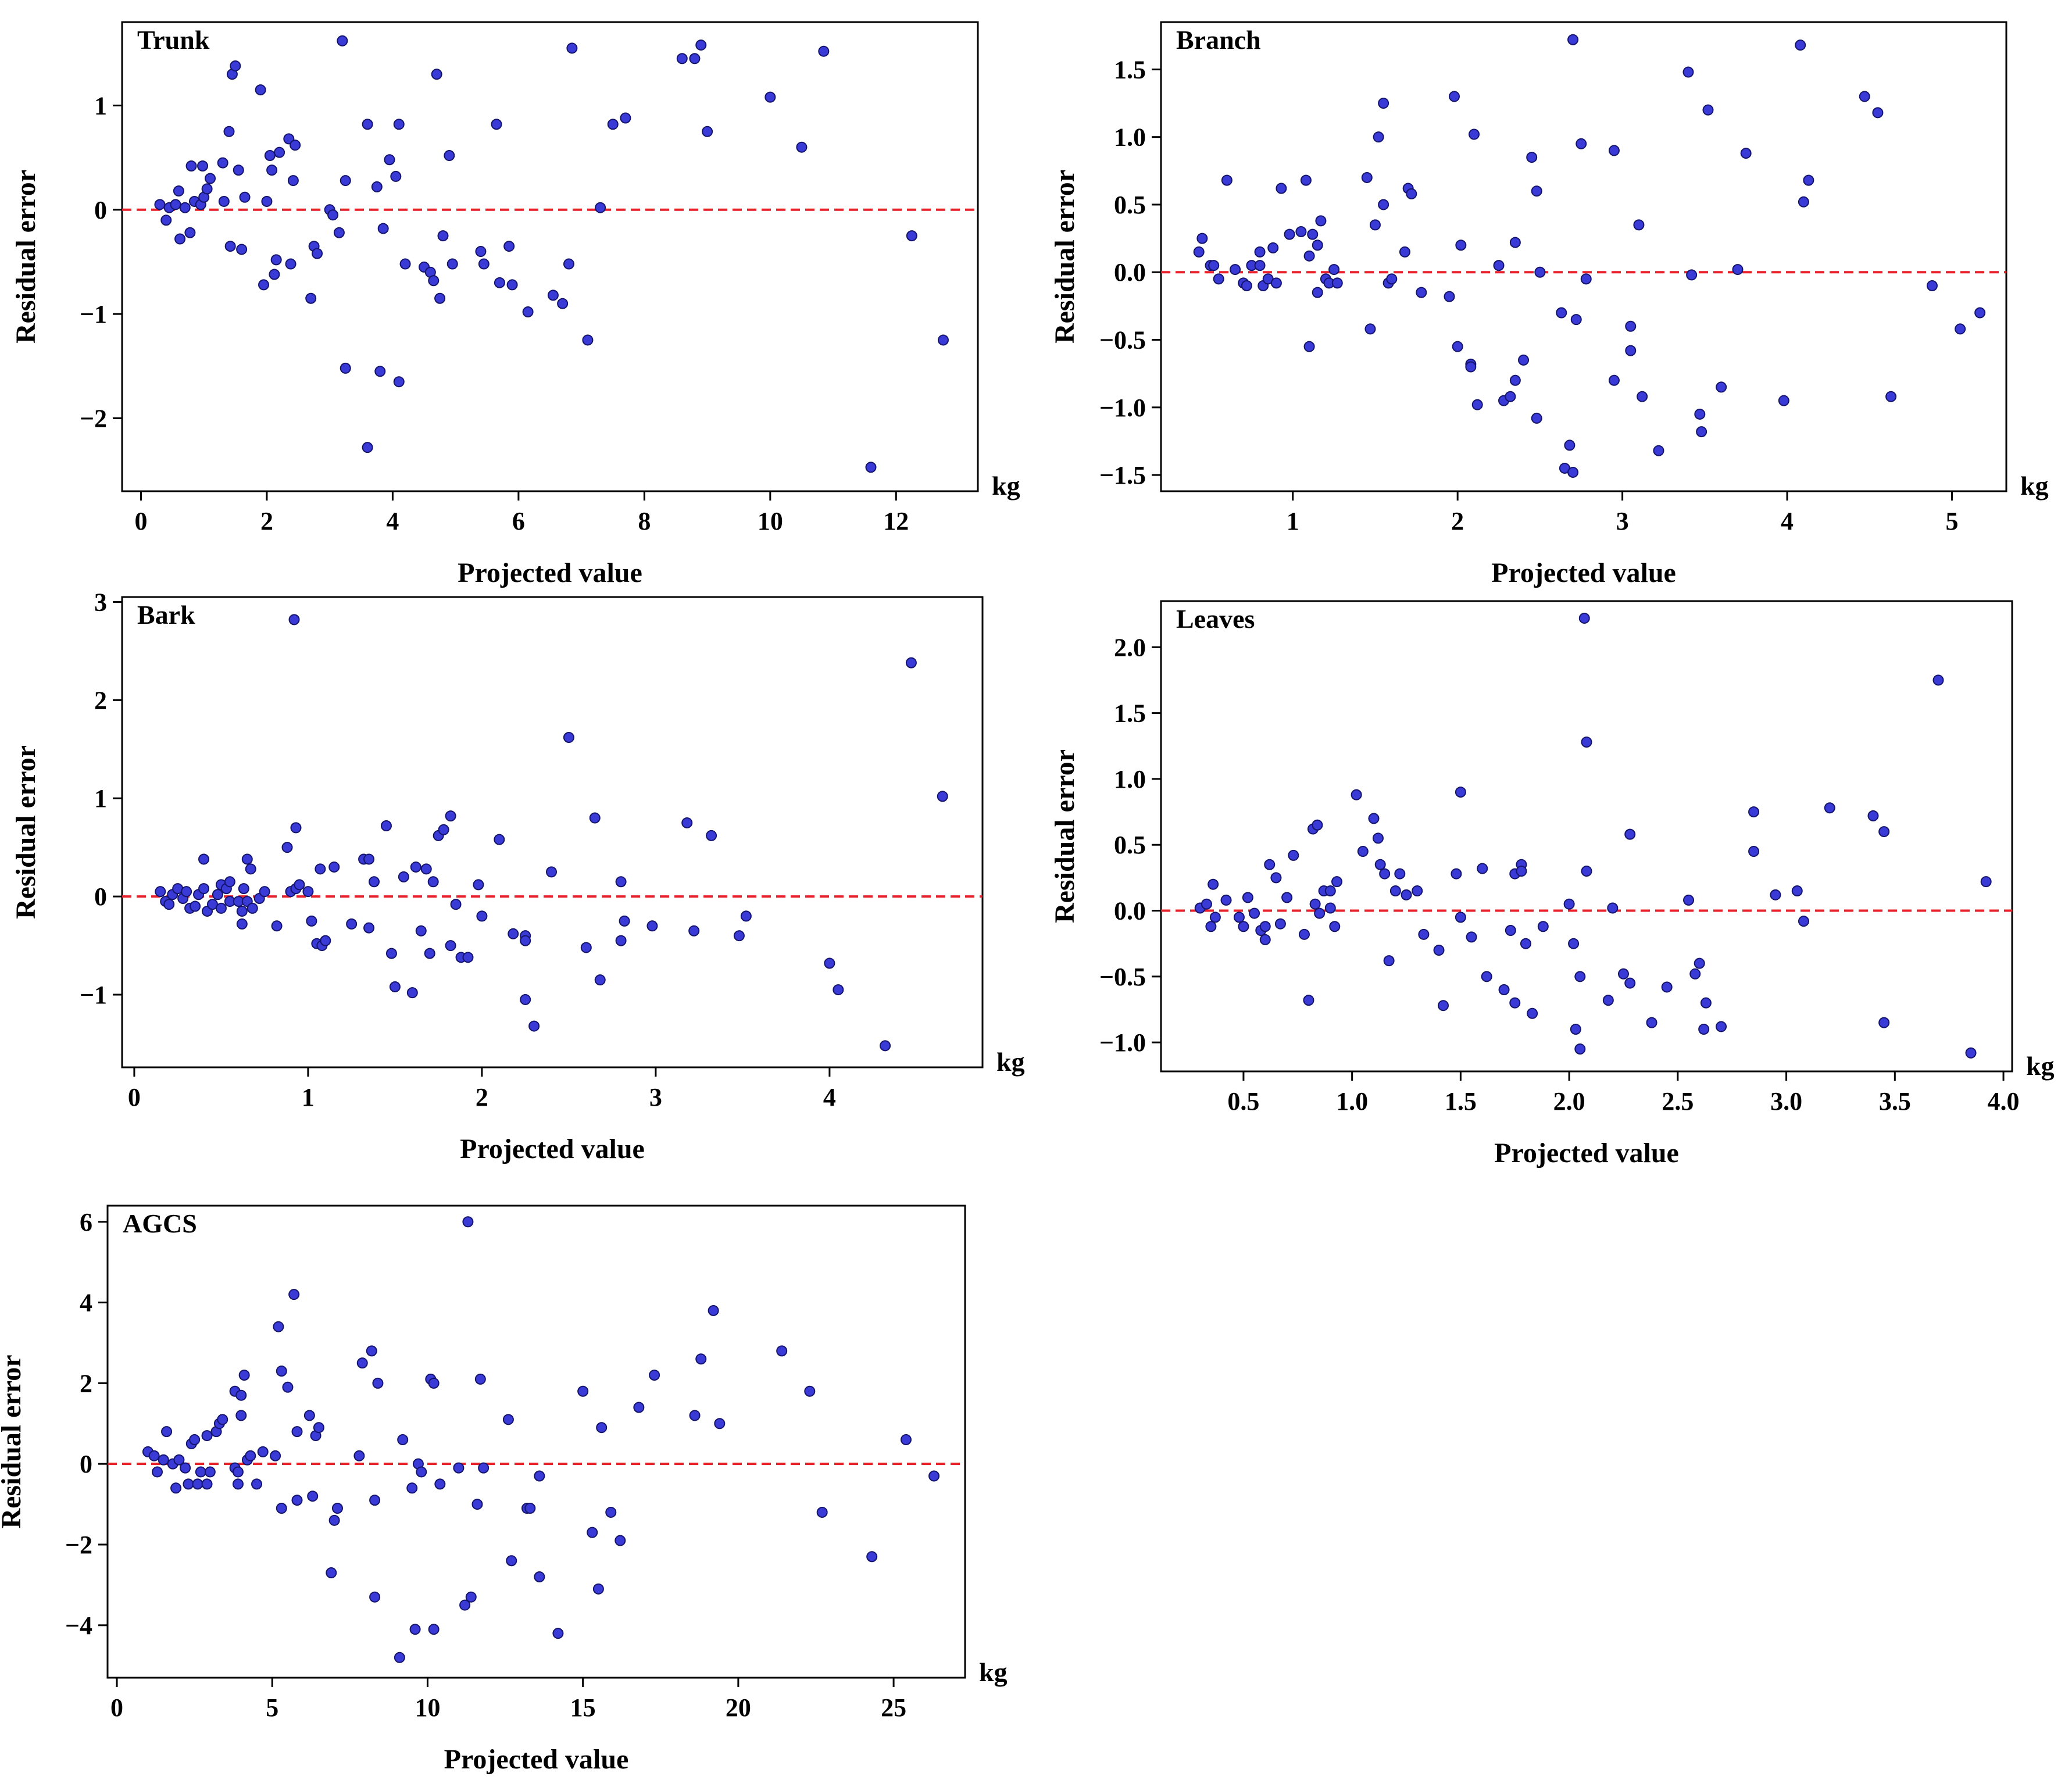 Image resolution: width=2072 pixels, height=1787 pixels. Describe the element at coordinates (1218, 40) in the screenshot. I see `panel-title: Branch` at that location.